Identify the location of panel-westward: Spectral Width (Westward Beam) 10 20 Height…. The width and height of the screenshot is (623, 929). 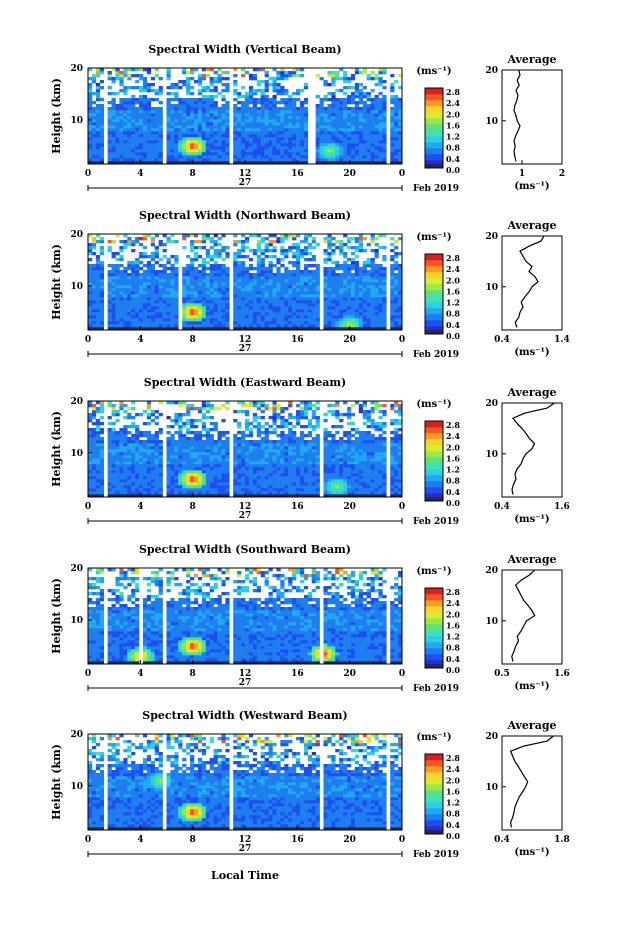
(310, 784).